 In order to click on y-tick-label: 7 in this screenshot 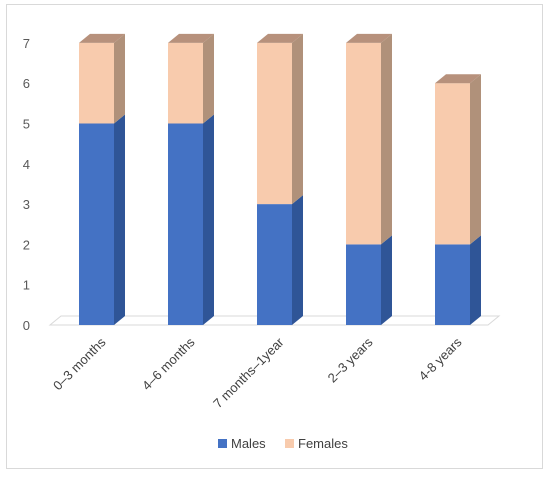, I will do `click(26, 43)`.